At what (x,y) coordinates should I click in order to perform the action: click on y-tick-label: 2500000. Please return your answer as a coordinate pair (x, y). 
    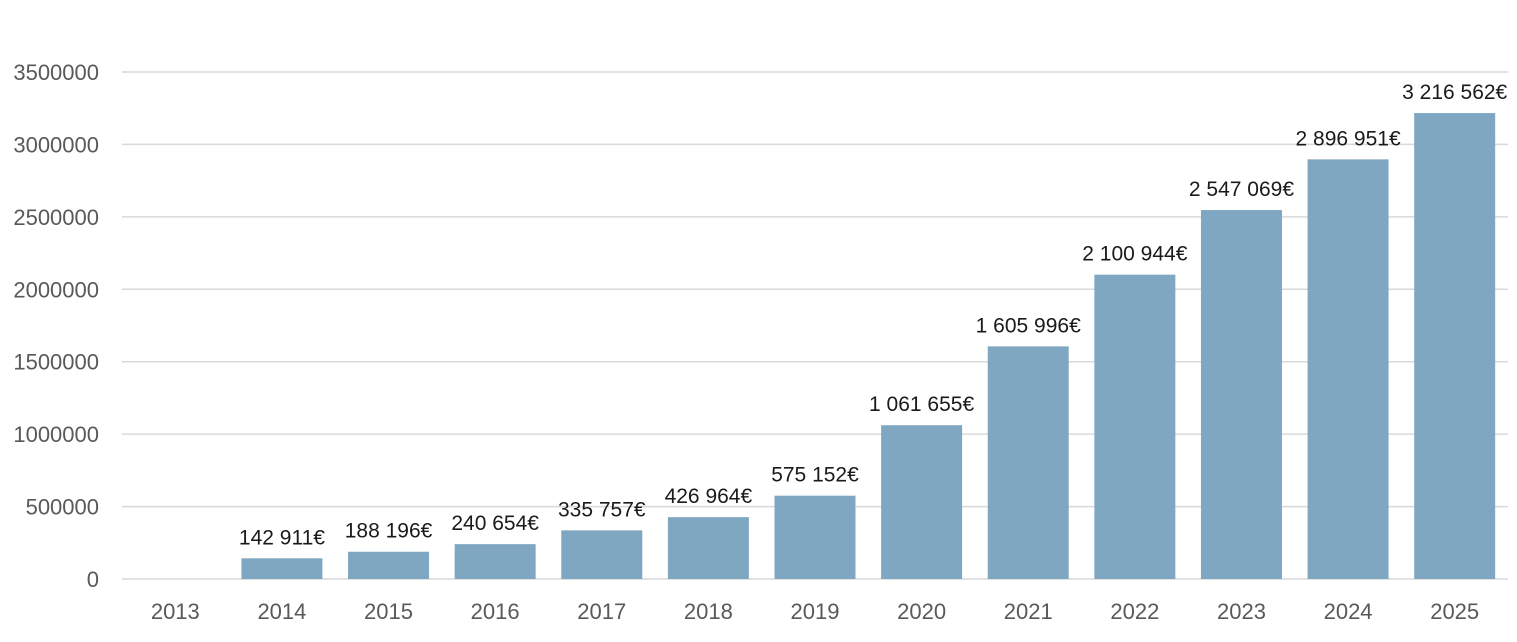
    Looking at the image, I should click on (56, 217).